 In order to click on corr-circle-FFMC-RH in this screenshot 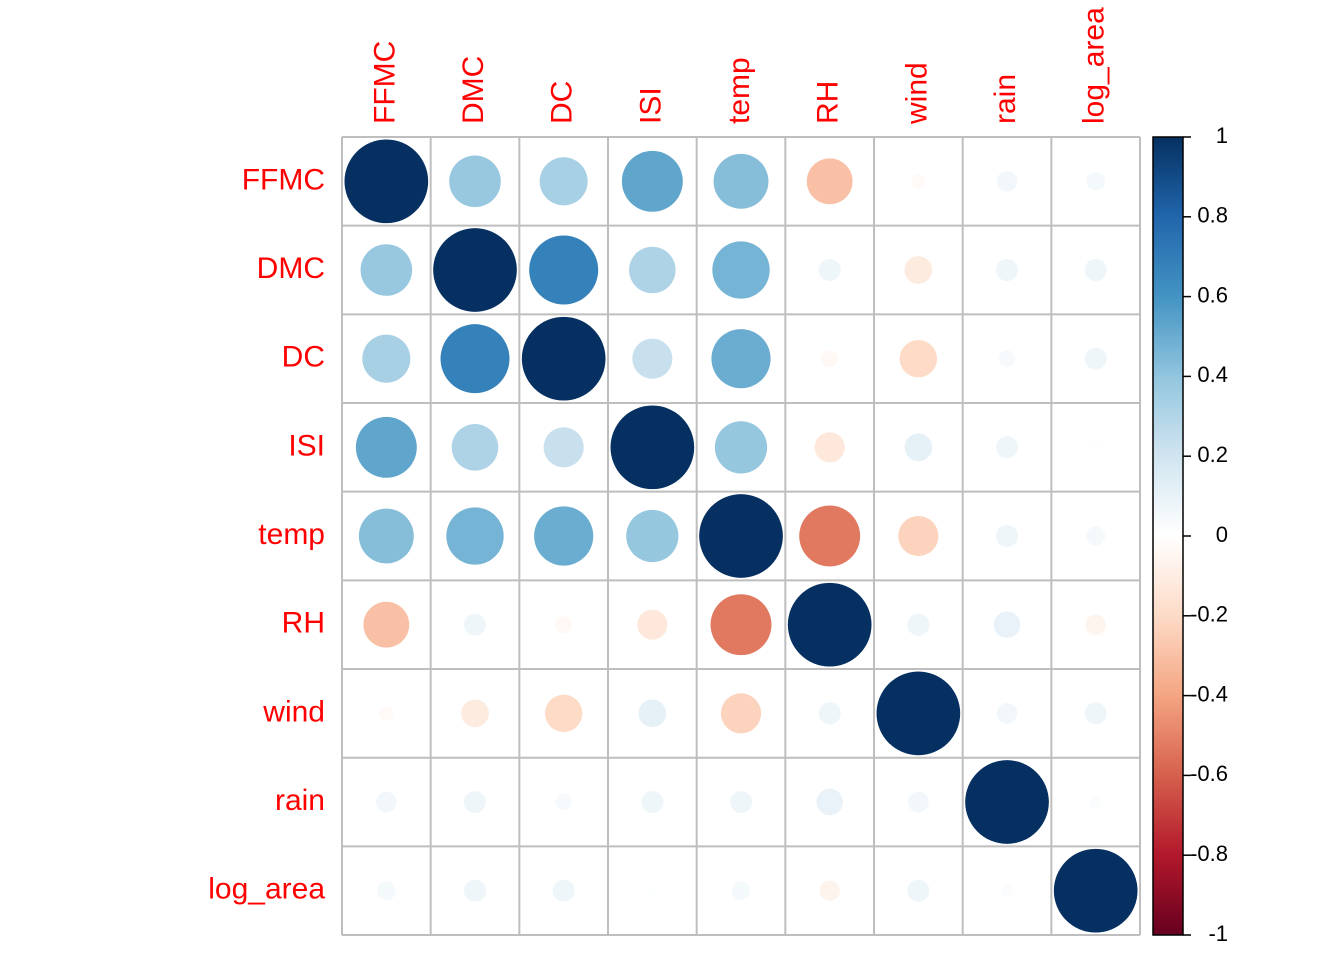, I will do `click(829, 181)`.